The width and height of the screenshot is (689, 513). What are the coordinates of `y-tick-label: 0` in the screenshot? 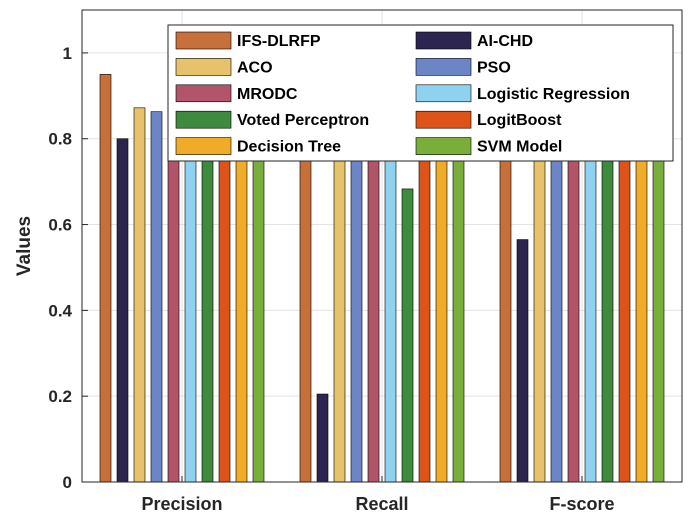 It's located at (67, 482).